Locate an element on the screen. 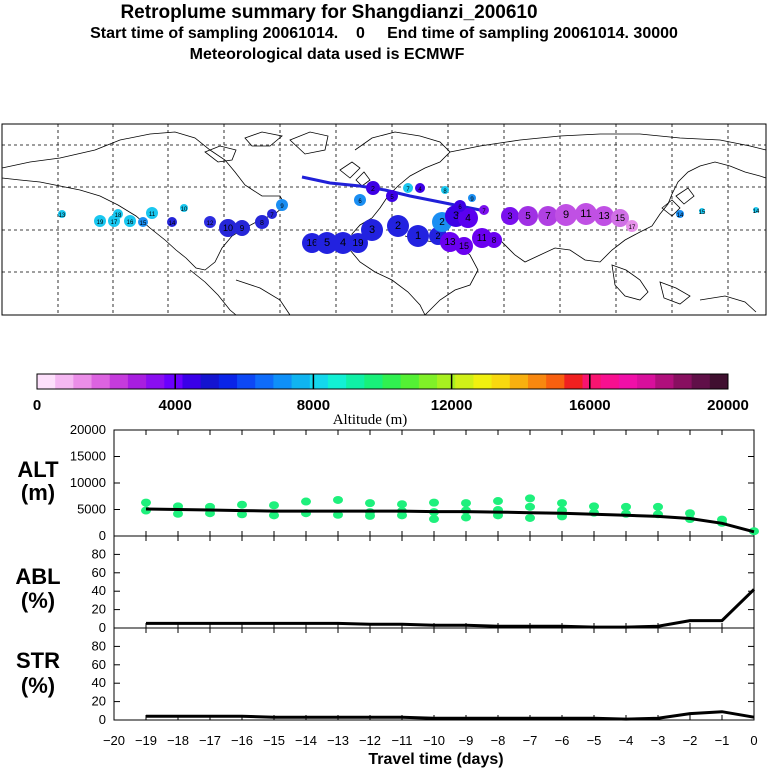 This screenshot has height=768, width=768. trajectory-centroid-line is located at coordinates (391, 193).